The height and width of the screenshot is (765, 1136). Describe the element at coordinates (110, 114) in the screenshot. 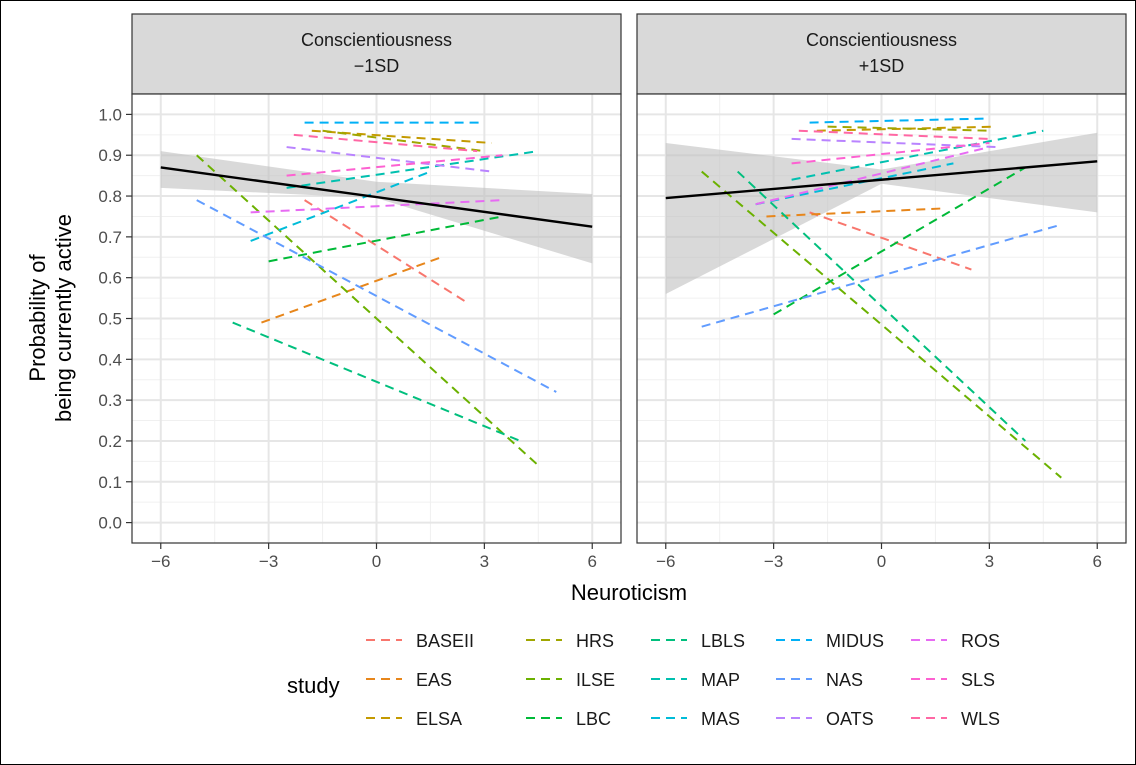

I see `y-tick-label: 1.0` at that location.